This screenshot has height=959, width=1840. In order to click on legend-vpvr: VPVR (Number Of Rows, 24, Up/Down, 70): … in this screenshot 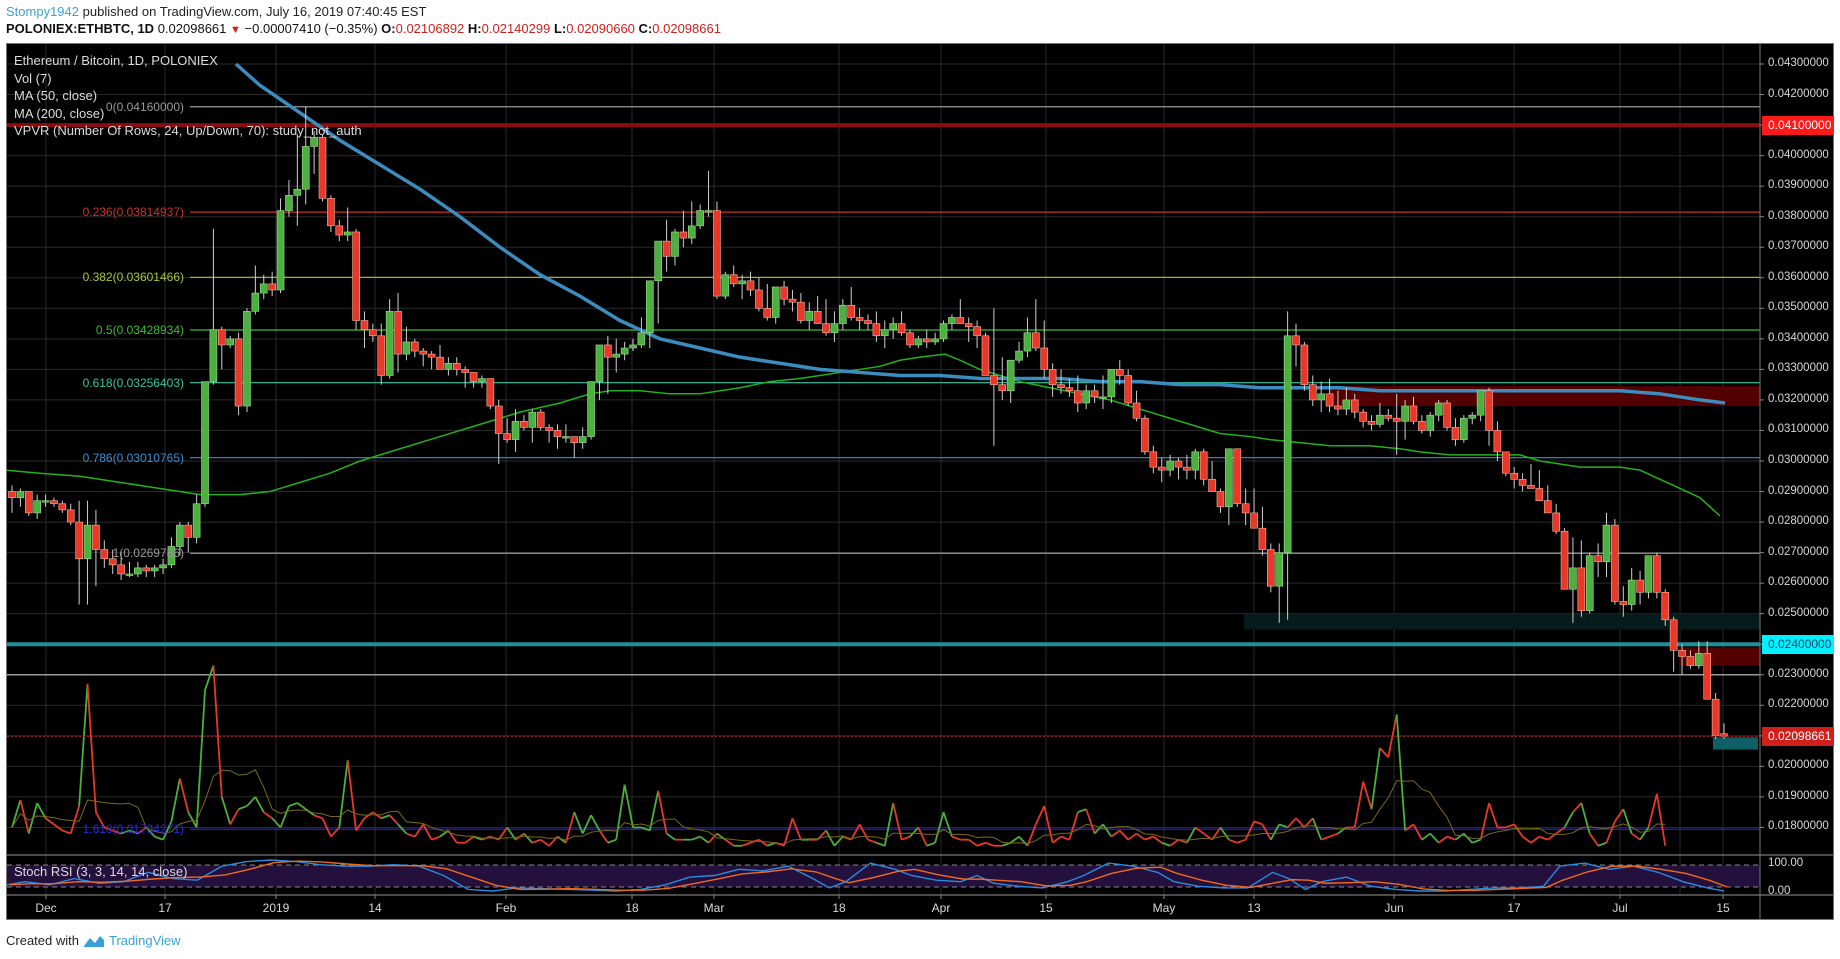, I will do `click(188, 130)`.